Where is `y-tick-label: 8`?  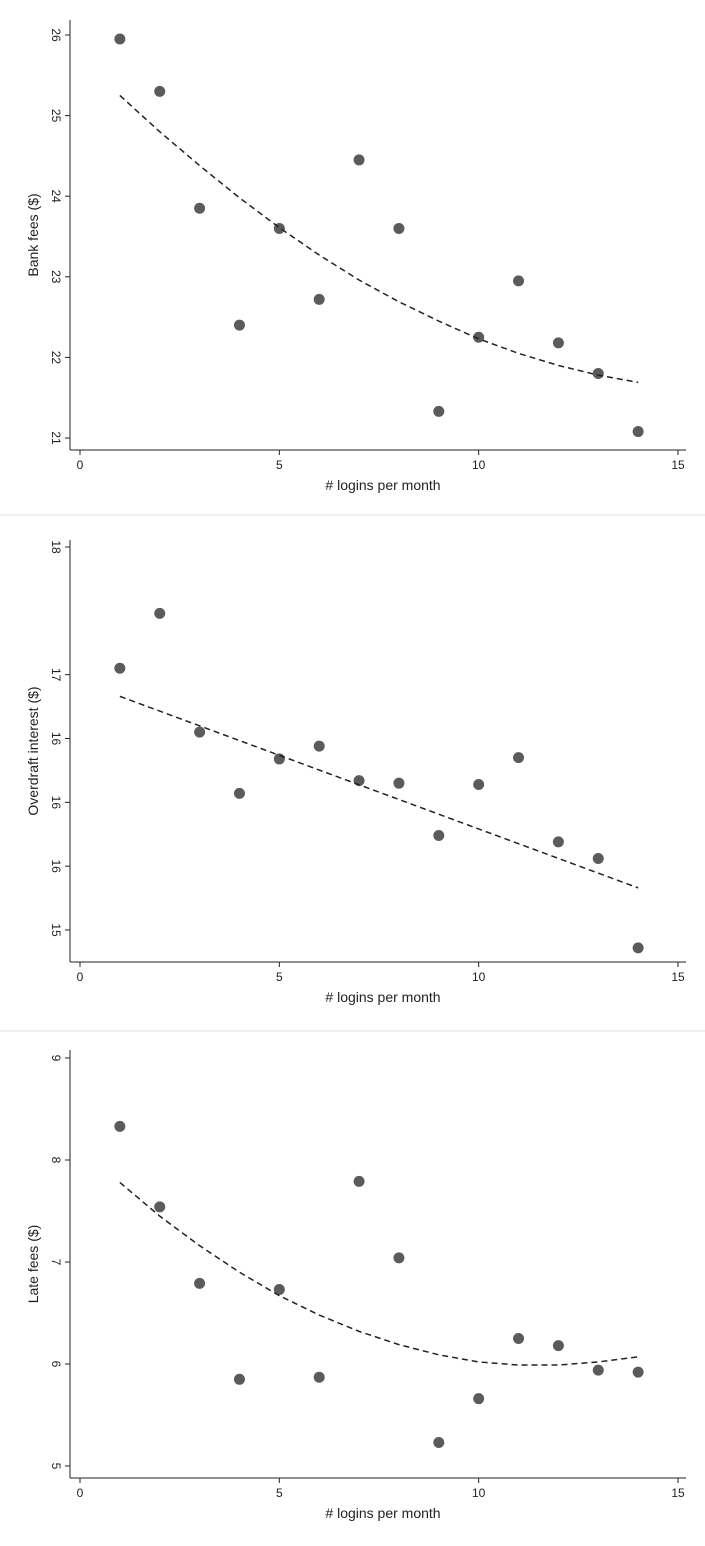
y-tick-label: 8 is located at coordinates (56, 1160).